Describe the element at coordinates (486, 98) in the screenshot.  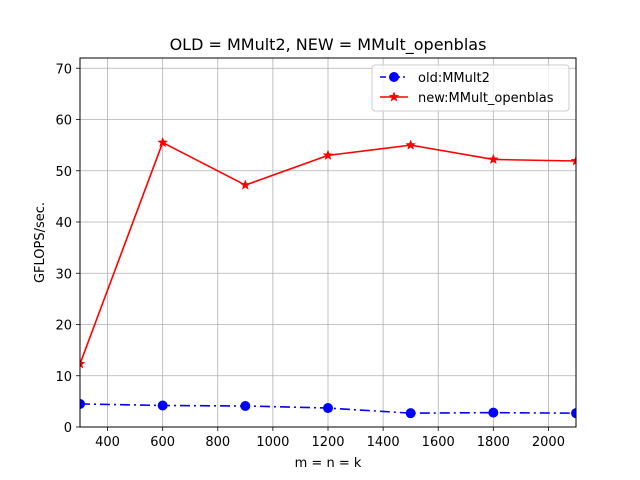
I see `legend-label: new:MMult_openblas` at that location.